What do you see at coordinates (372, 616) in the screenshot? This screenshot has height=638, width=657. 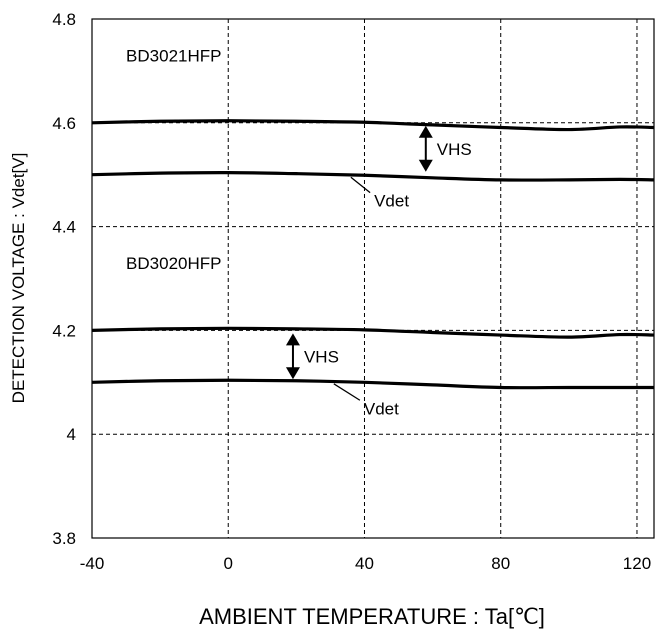 I see `x-axis-title: AMBIENT TEMPERATURE : Ta[℃]` at bounding box center [372, 616].